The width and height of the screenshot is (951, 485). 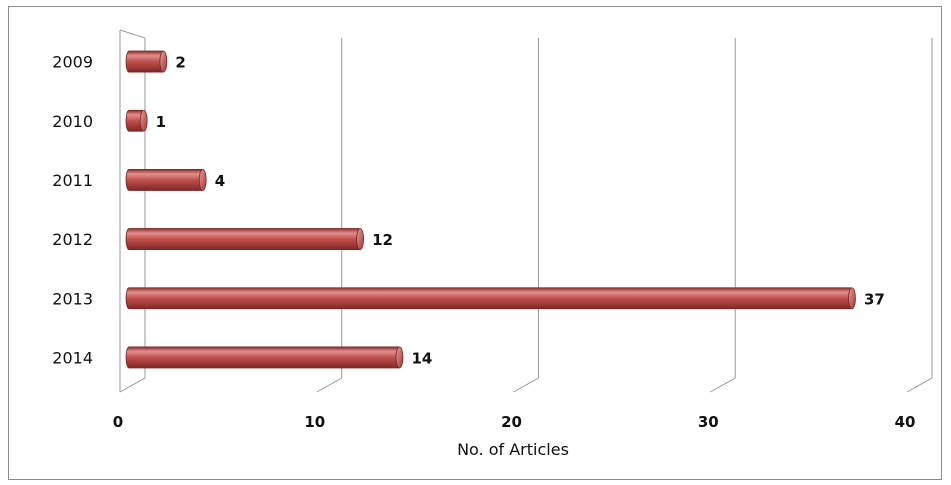 What do you see at coordinates (220, 181) in the screenshot?
I see `data-label: 4` at bounding box center [220, 181].